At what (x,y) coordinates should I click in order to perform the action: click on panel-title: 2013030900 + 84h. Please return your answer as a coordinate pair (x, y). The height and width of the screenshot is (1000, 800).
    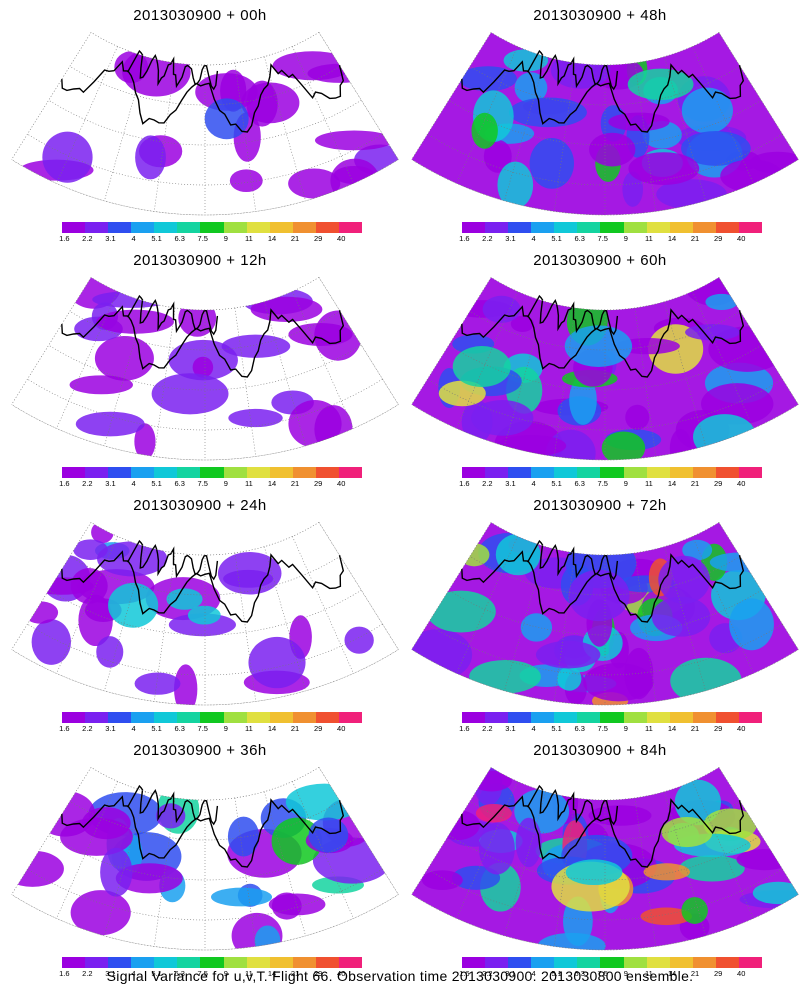
    Looking at the image, I should click on (600, 750).